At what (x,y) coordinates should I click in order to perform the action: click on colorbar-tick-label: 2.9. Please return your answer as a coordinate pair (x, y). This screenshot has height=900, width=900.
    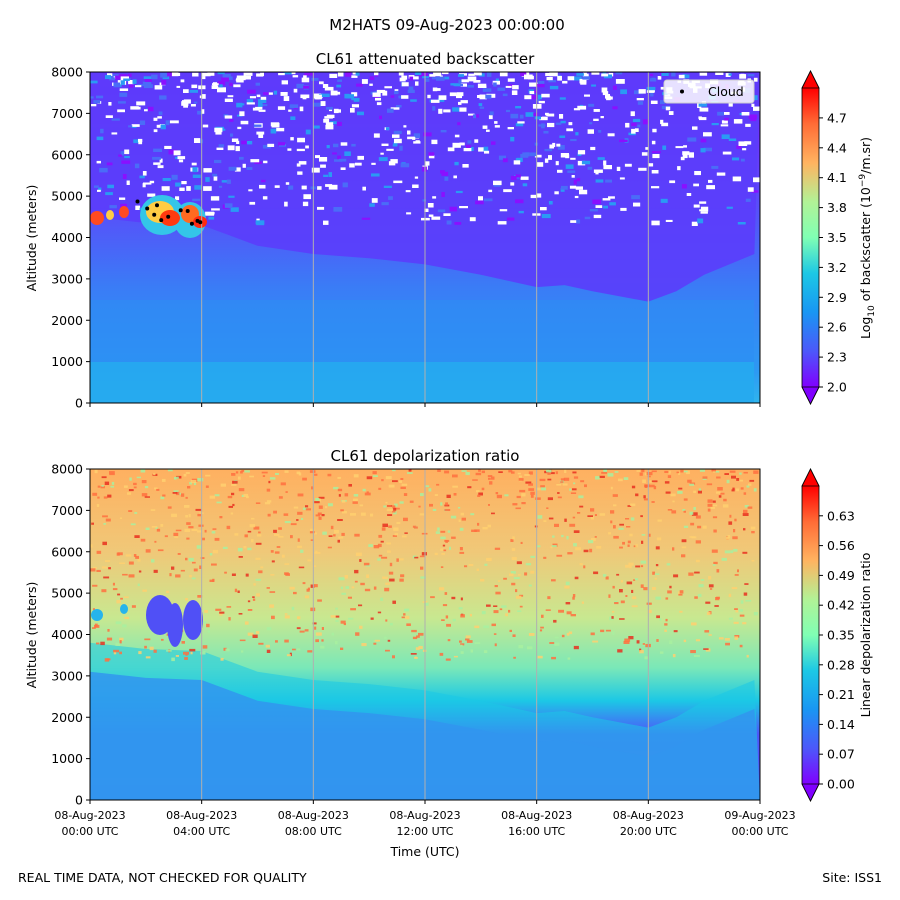
    Looking at the image, I should click on (837, 297).